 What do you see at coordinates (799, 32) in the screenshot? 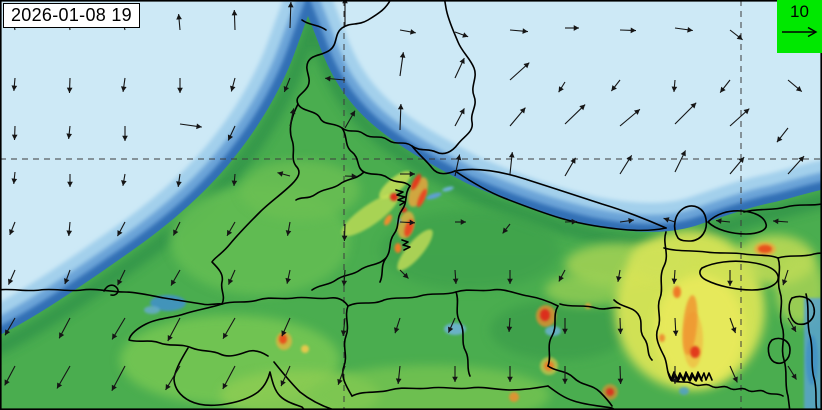
I see `wind-scale-arrow-icon` at bounding box center [799, 32].